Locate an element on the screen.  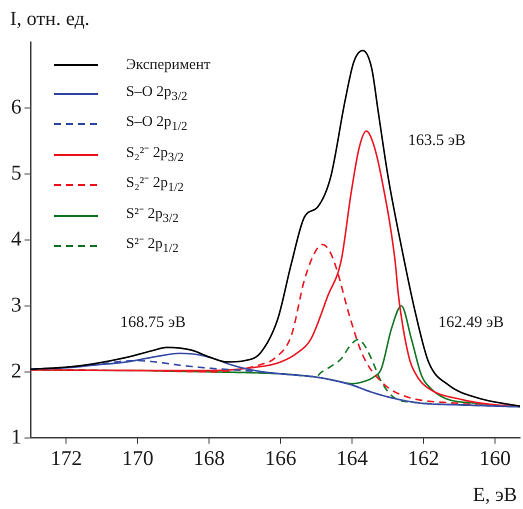
annotation: 163.5 эВ is located at coordinates (437, 141).